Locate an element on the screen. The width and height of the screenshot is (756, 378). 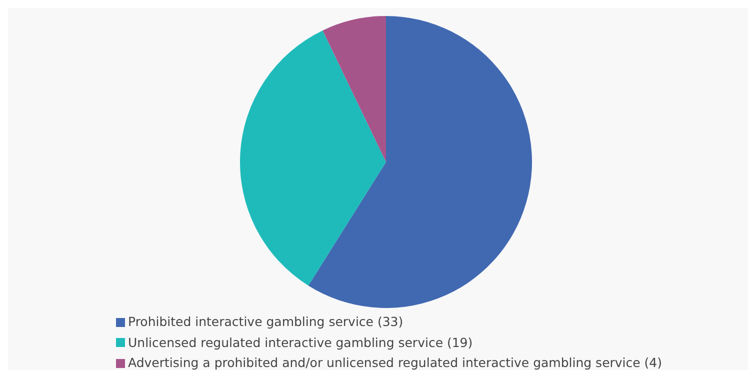
legend-label: Advertising a prohibited and/or unlicensed regulated interactive gambling service (4) is located at coordinates (395, 363).